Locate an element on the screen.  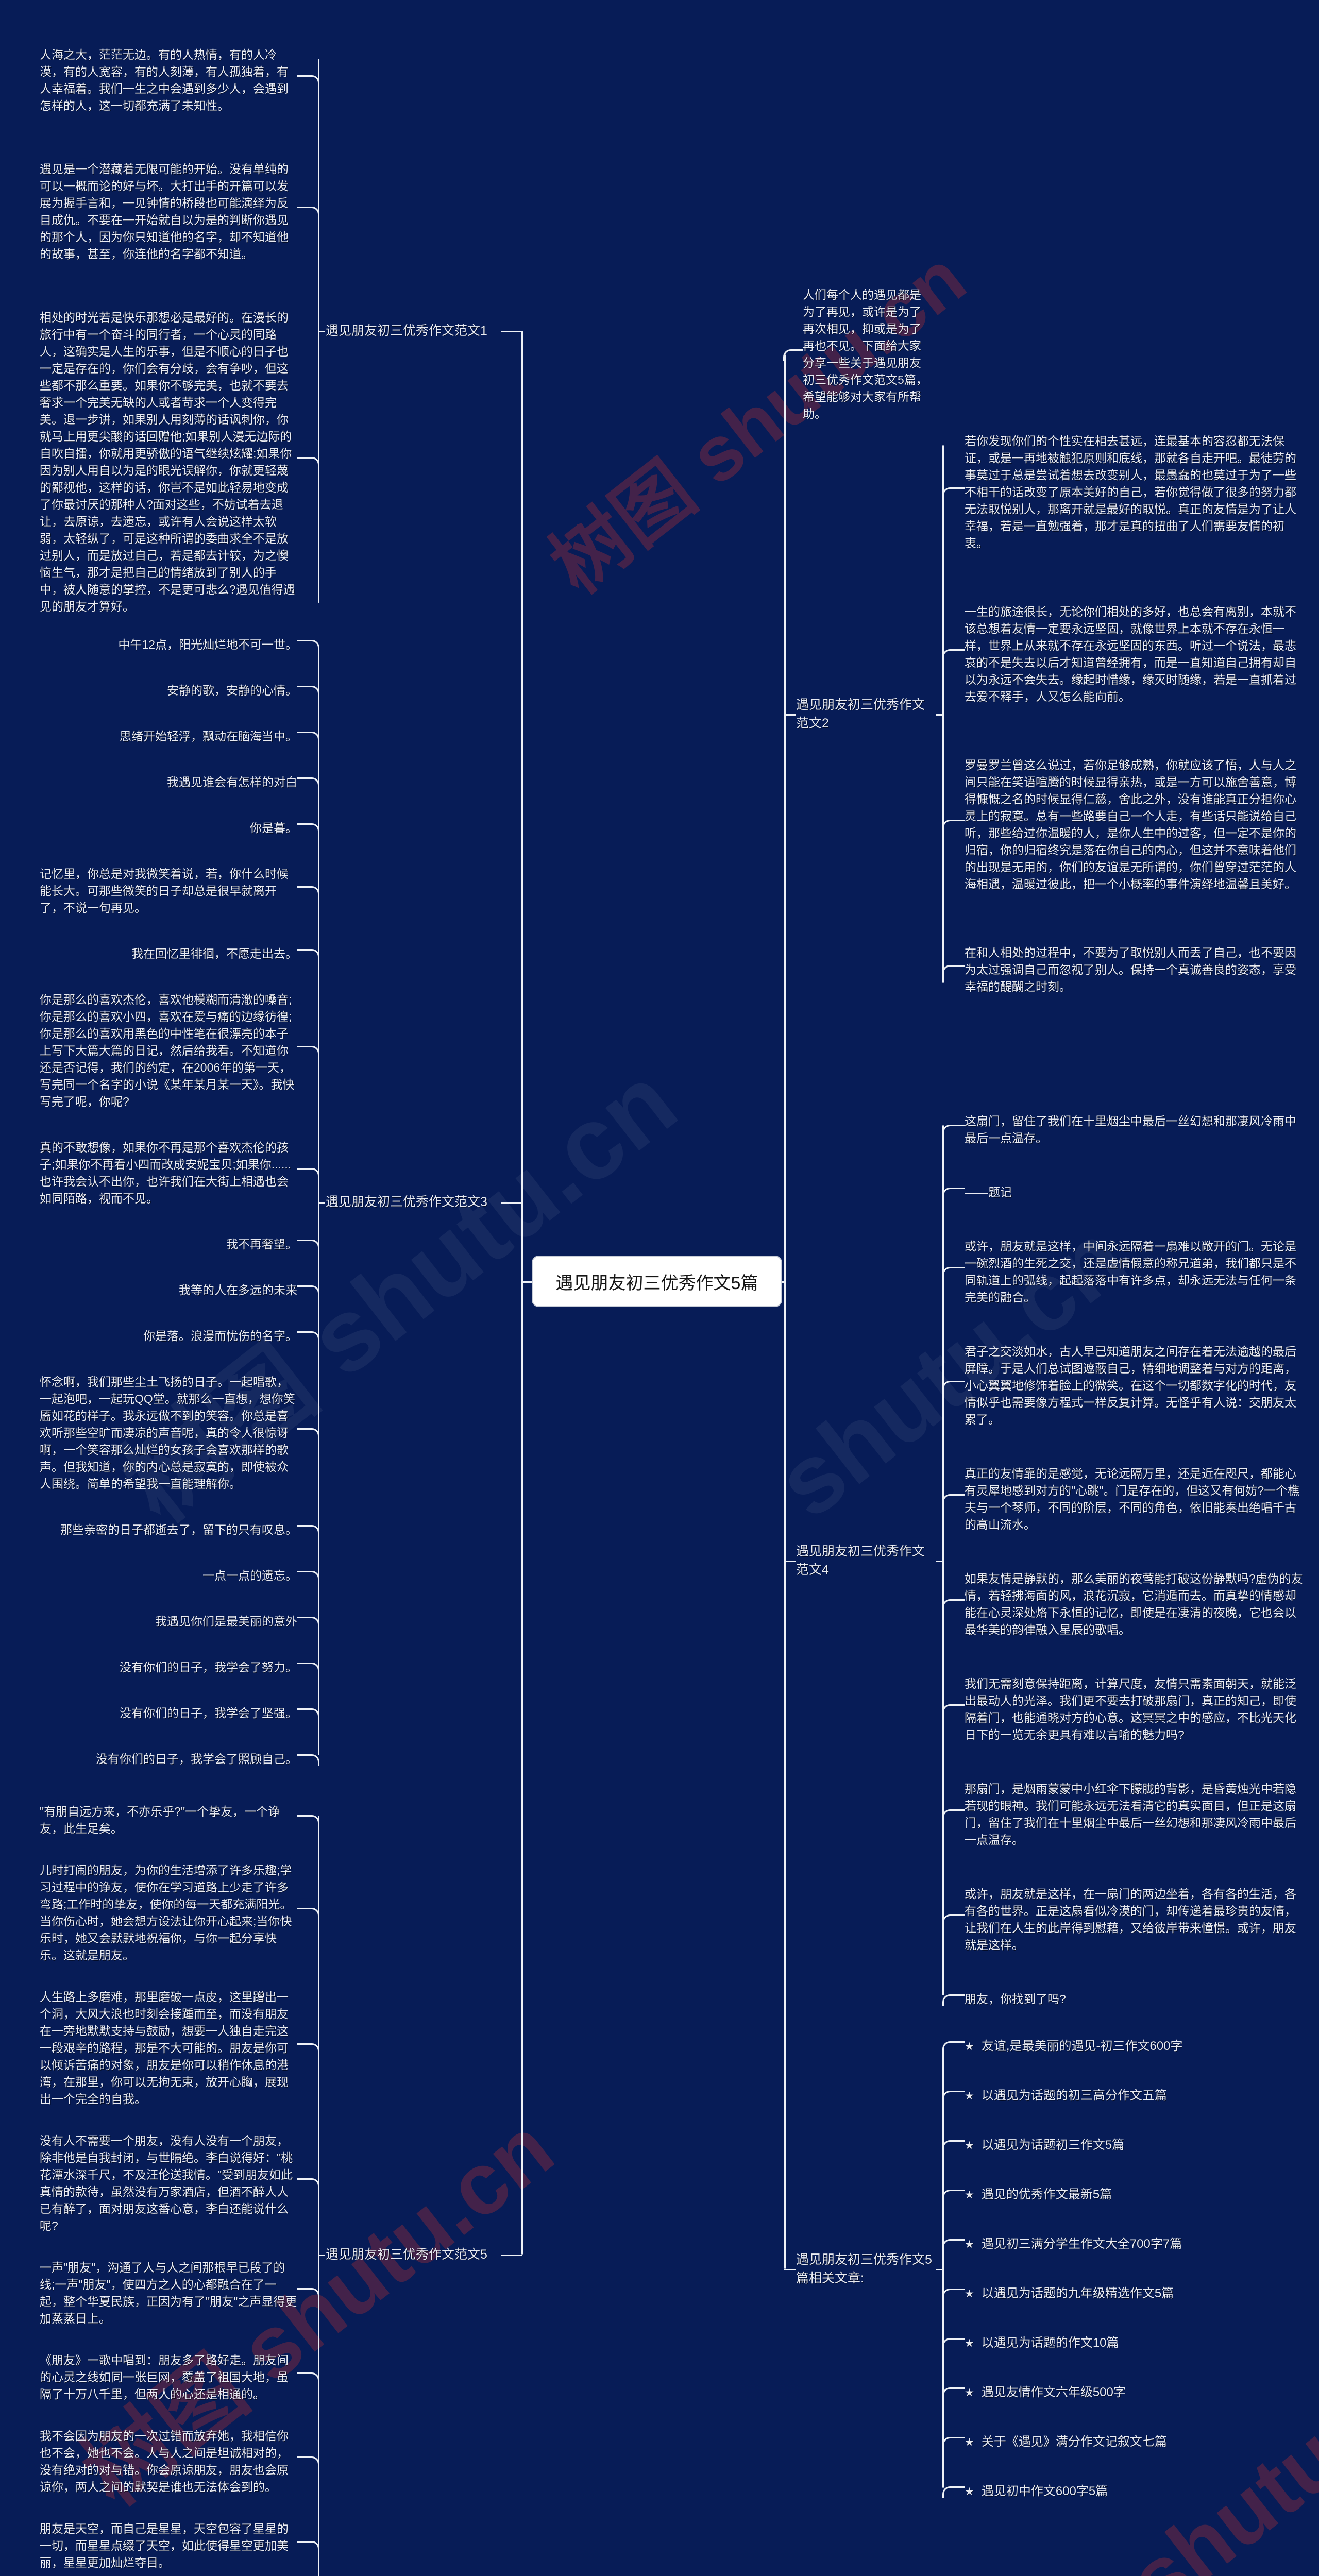
related-article-title: 关于《遇见》满分作文记叙文七篇 is located at coordinates (1074, 2442).